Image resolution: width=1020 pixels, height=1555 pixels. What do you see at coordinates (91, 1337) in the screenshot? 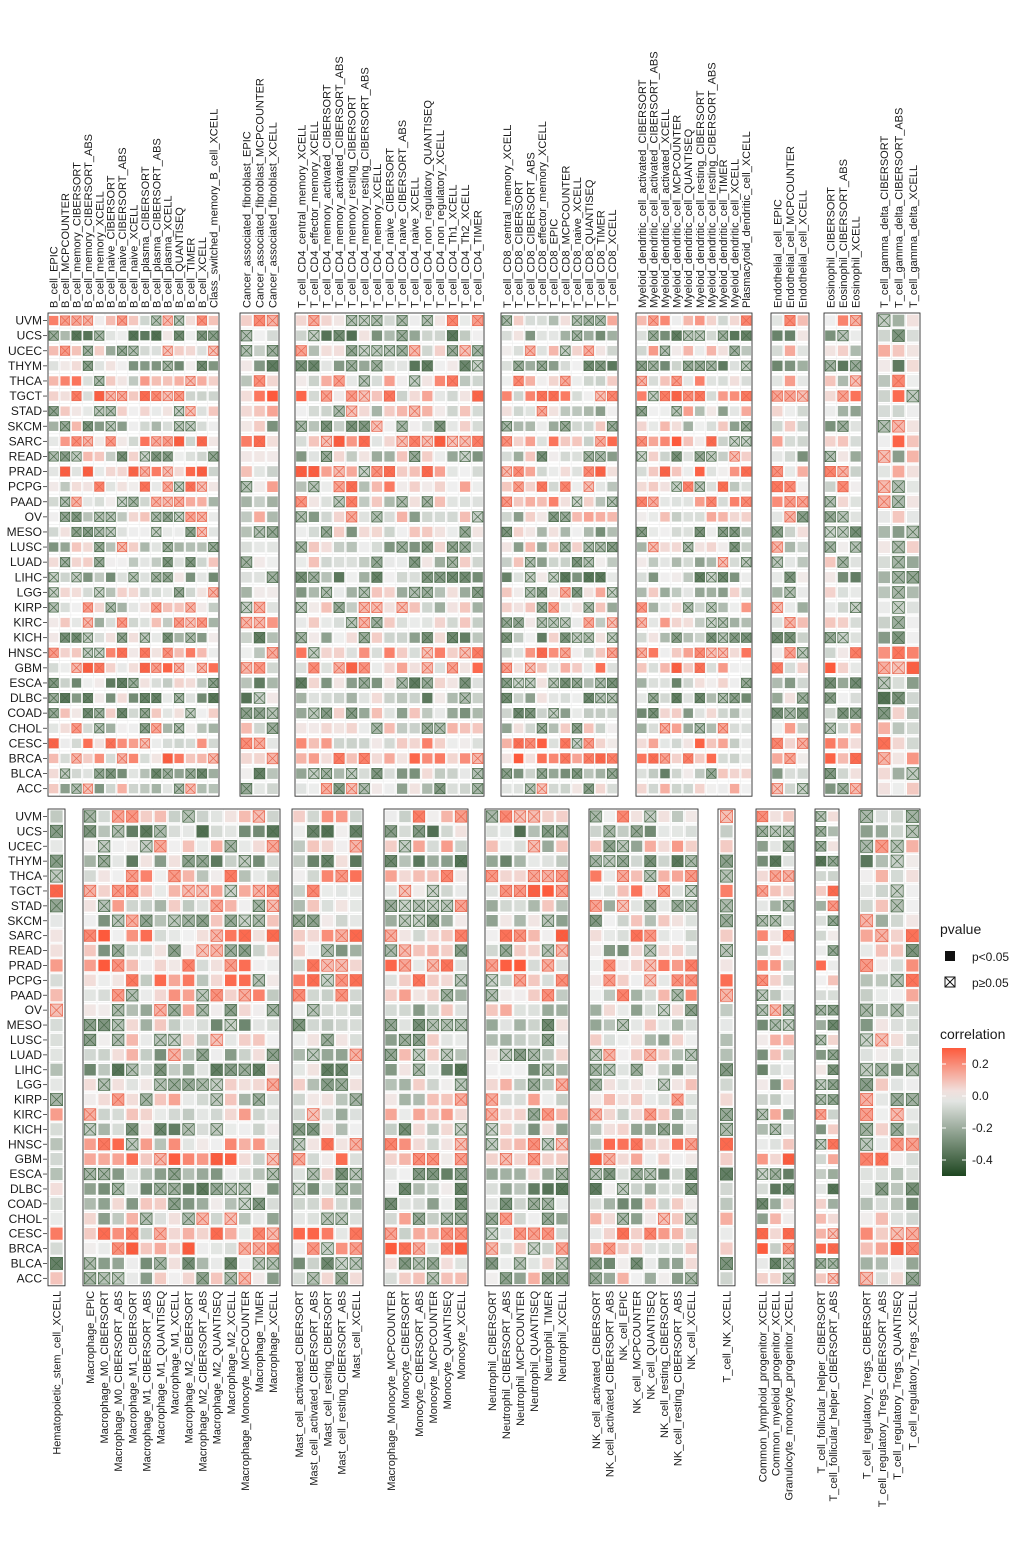
I see `column-label: Macrophage_EPIC` at bounding box center [91, 1337].